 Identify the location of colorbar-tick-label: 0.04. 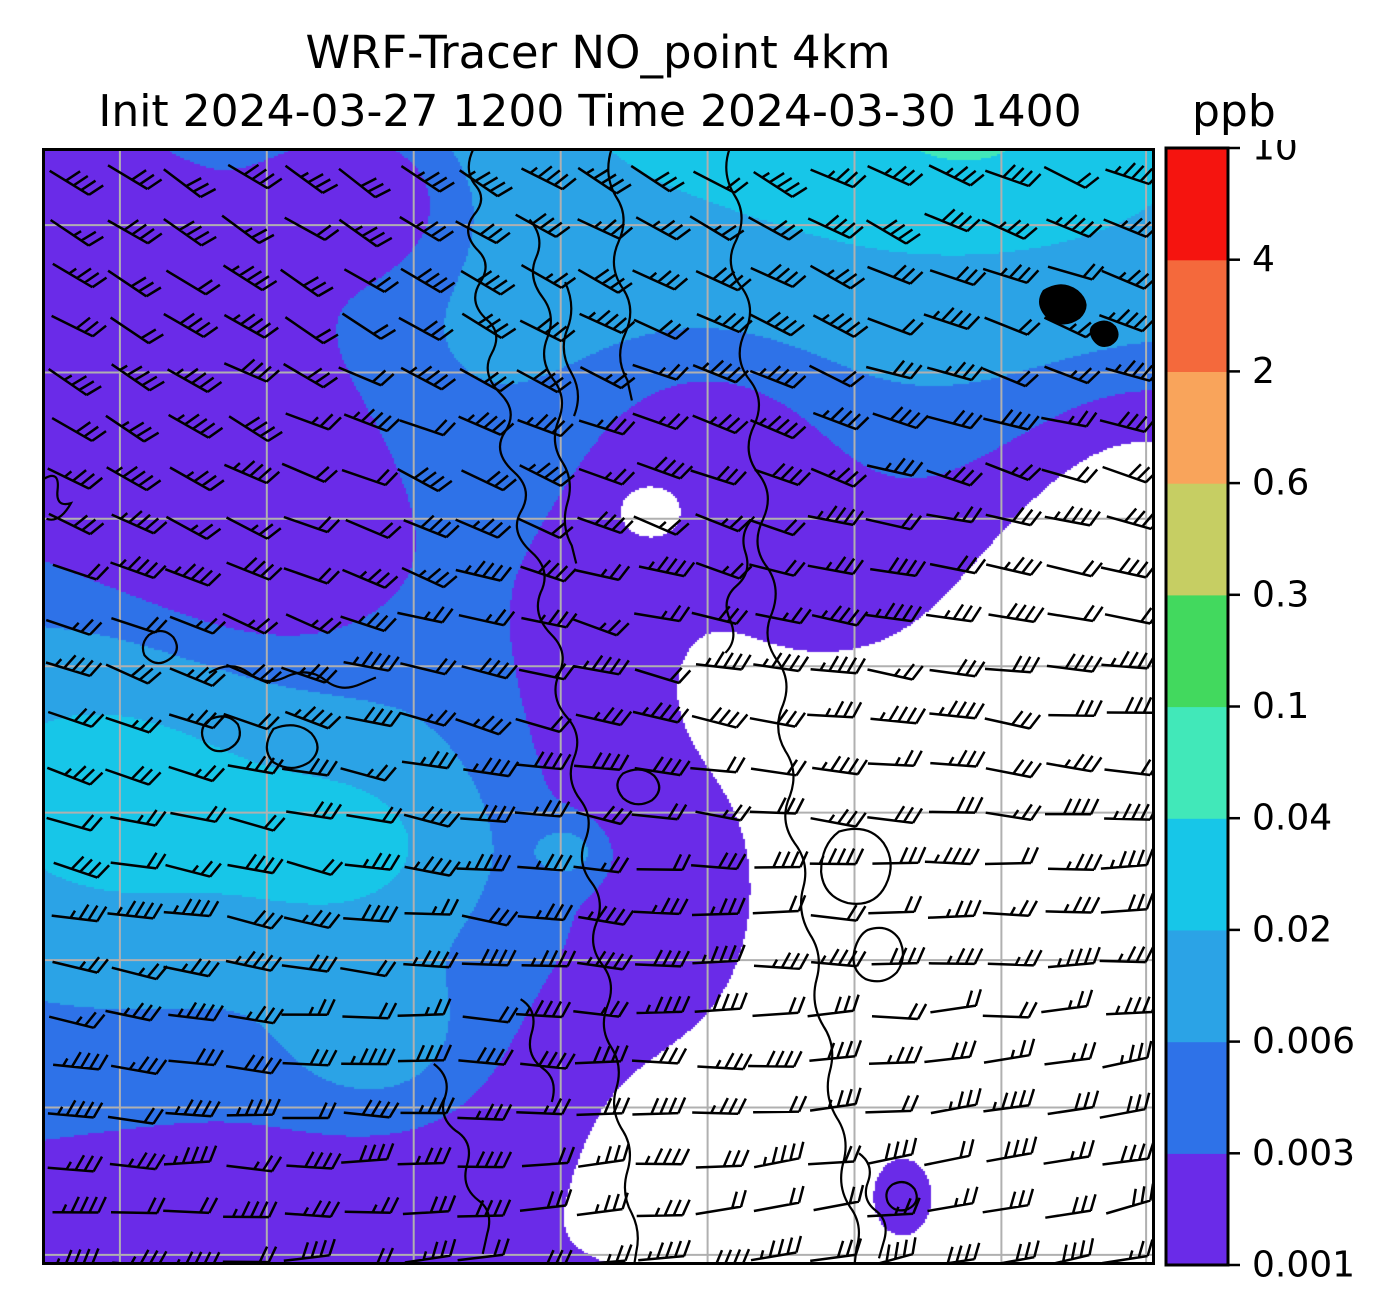
(1292, 818).